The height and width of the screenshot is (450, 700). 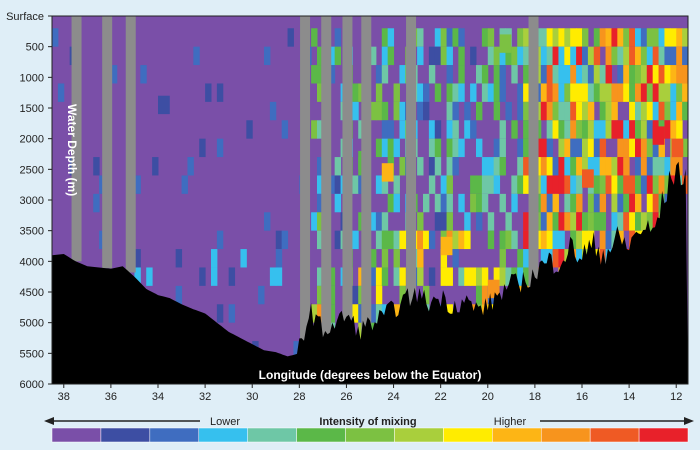 I want to click on legend-high-label: Higher, so click(x=510, y=422).